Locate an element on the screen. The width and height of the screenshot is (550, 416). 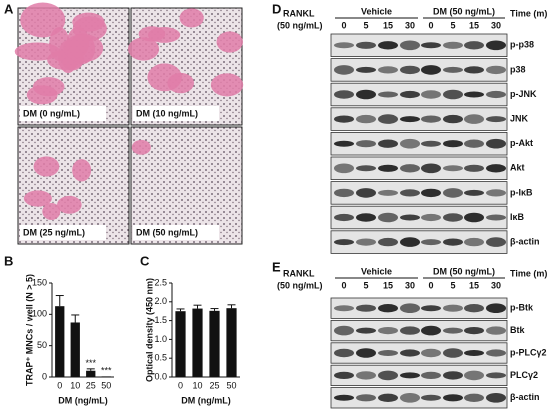
y-axis-title: Optical density (450 nm) is located at coordinates (149, 330).